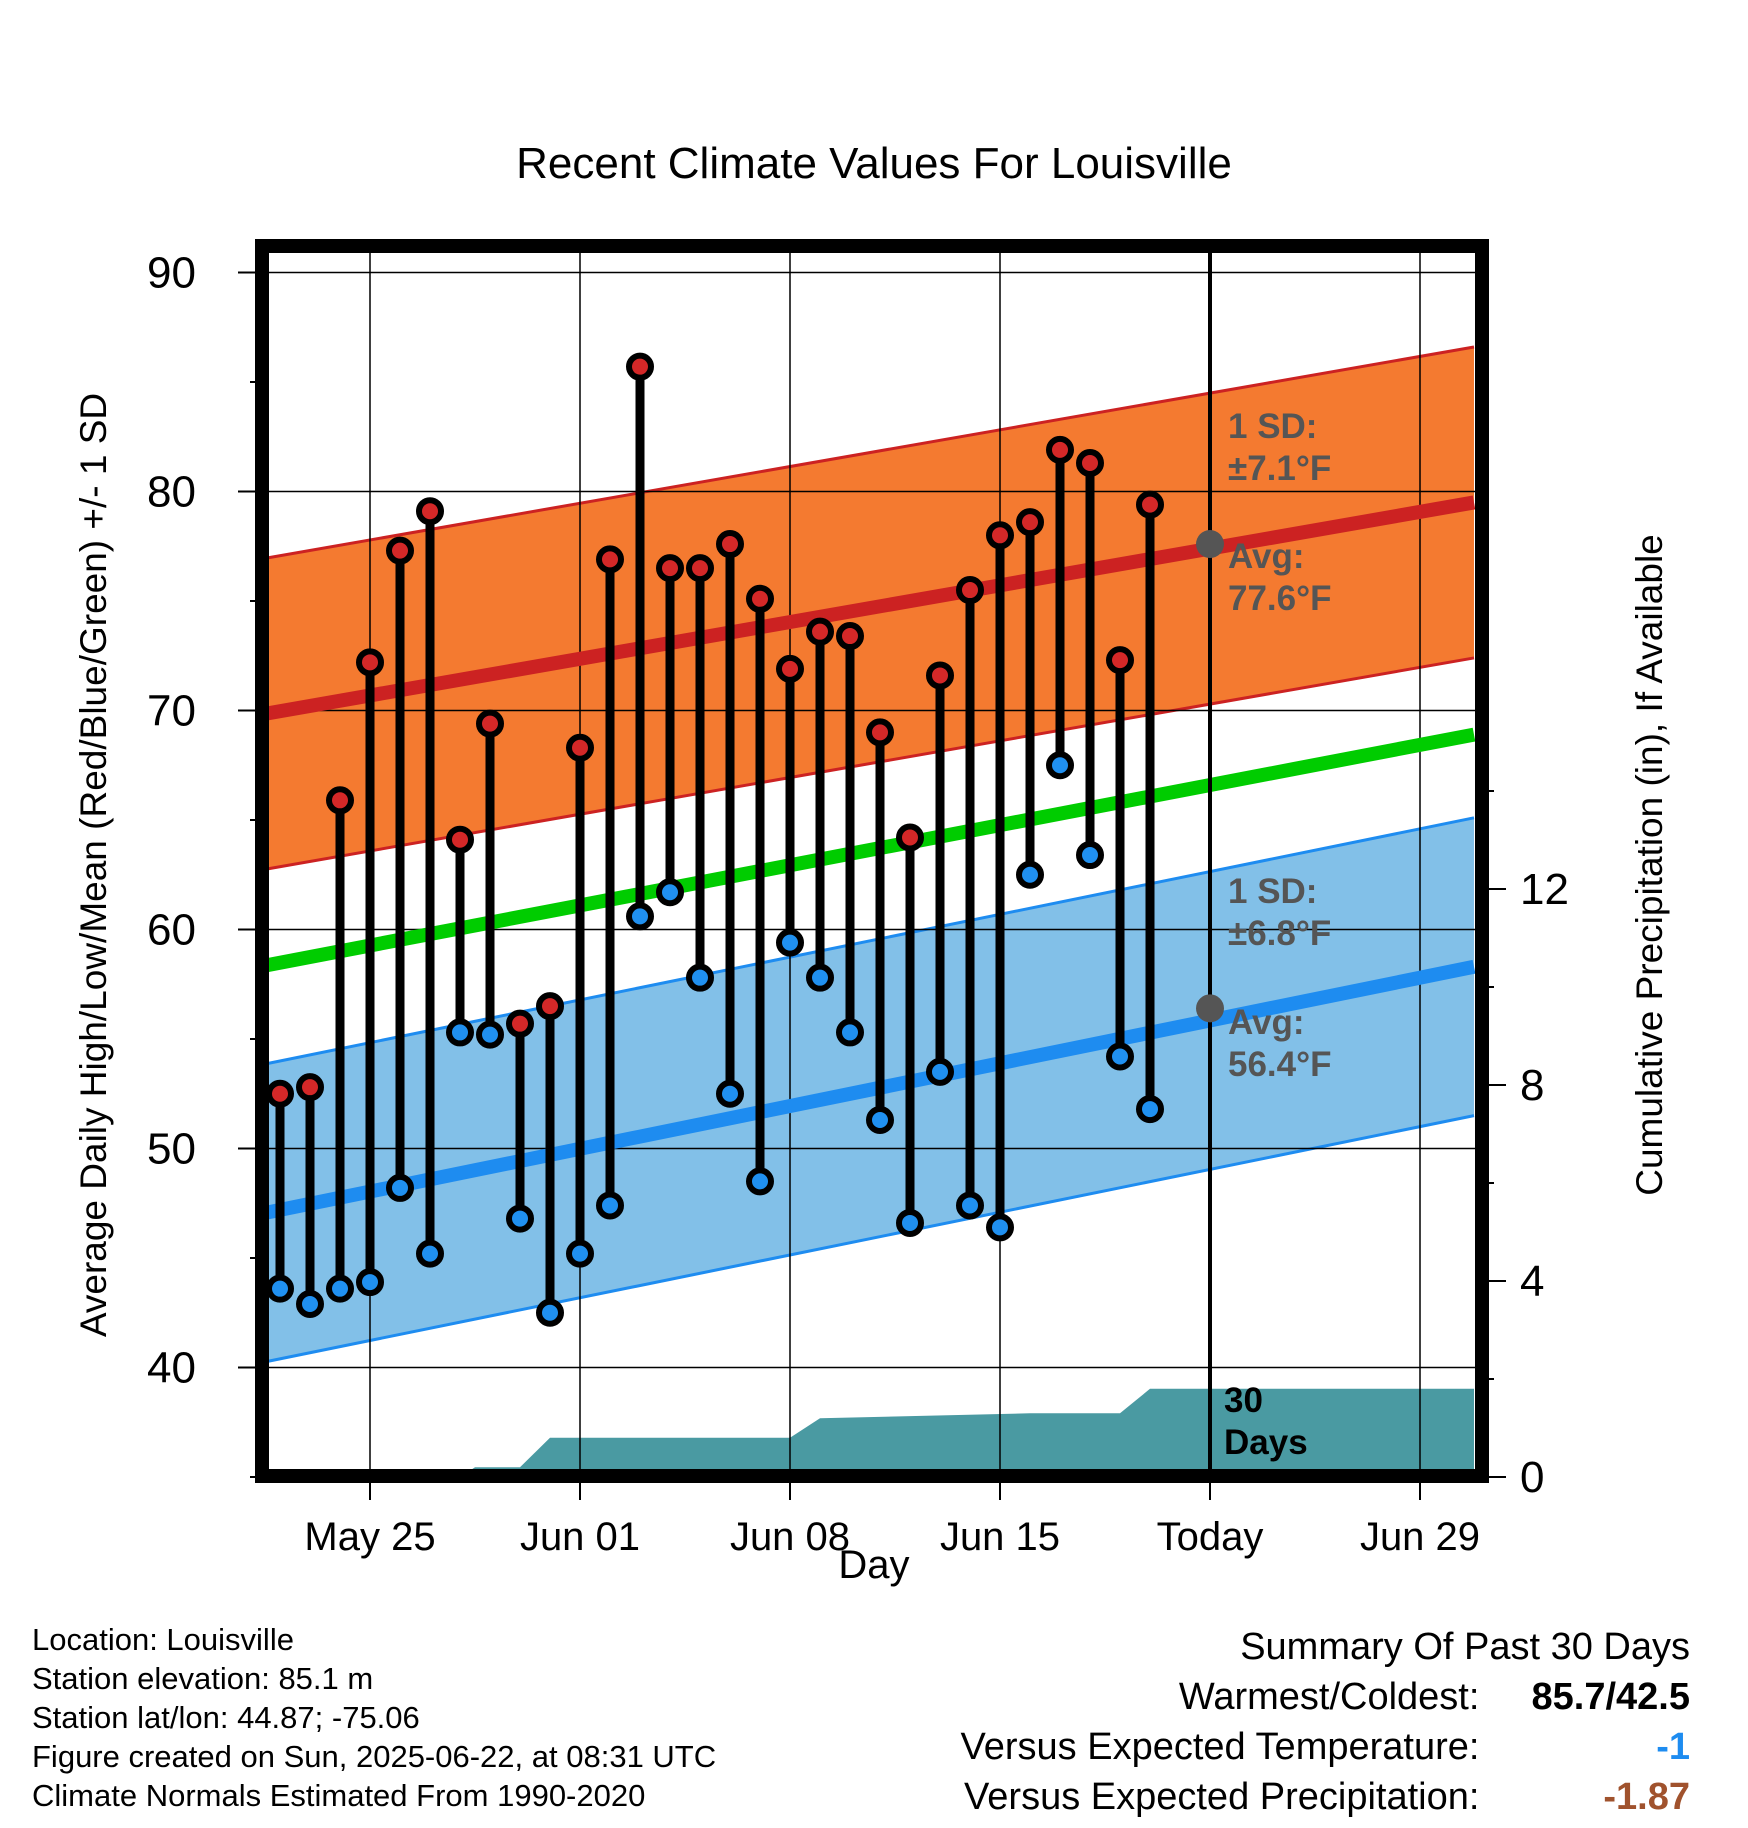 This screenshot has height=1828, width=1748. I want to click on high-sd-label: 1 SD:, so click(1272, 426).